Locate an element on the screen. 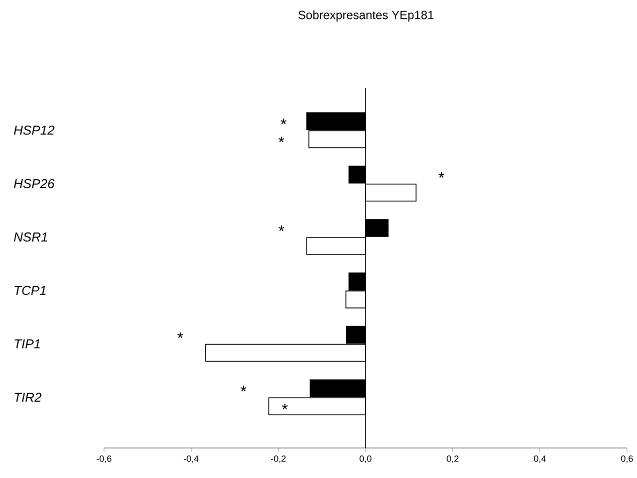 The image size is (637, 478). x-tick-label: 0,6 is located at coordinates (627, 459).